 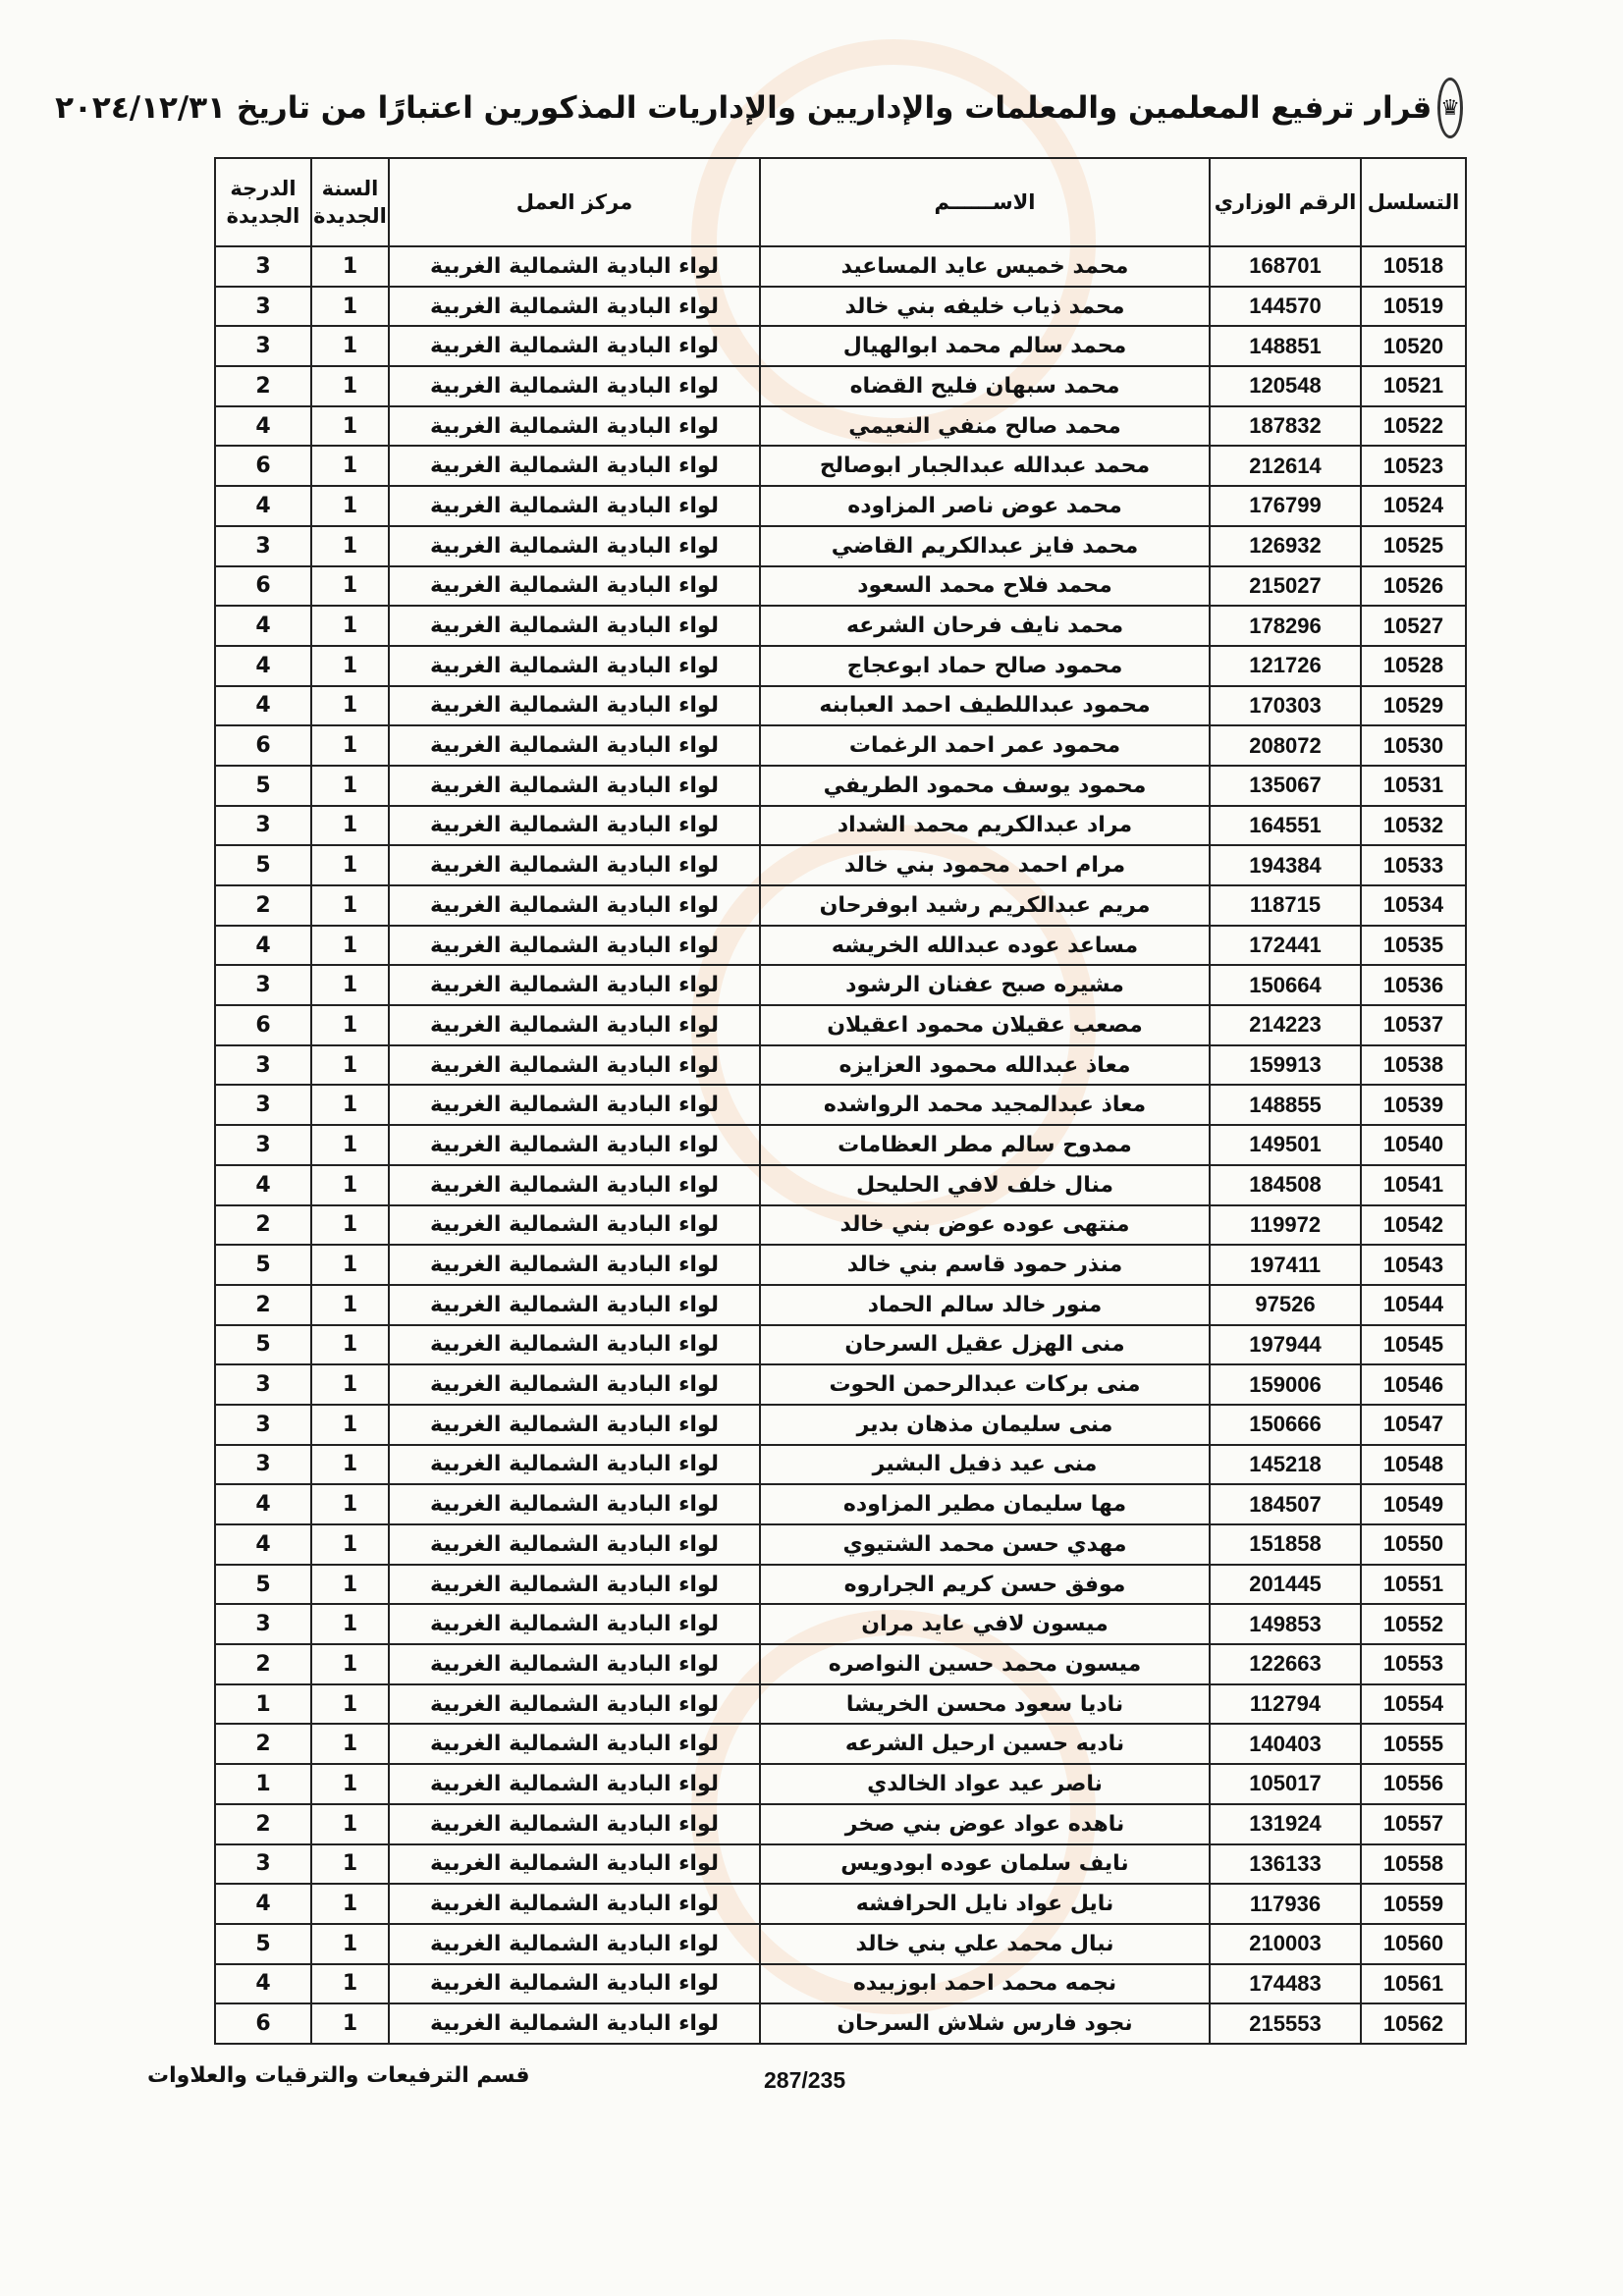 I want to click on cell-serial: 10535, so click(x=1414, y=945).